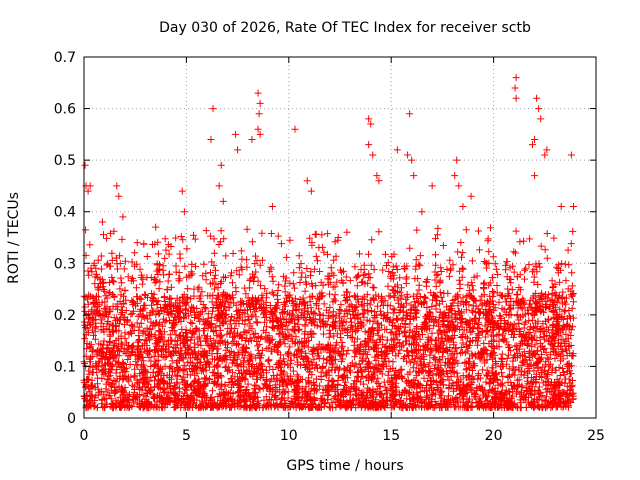 This screenshot has height=480, width=640. I want to click on x-tick-label: 0, so click(84, 436).